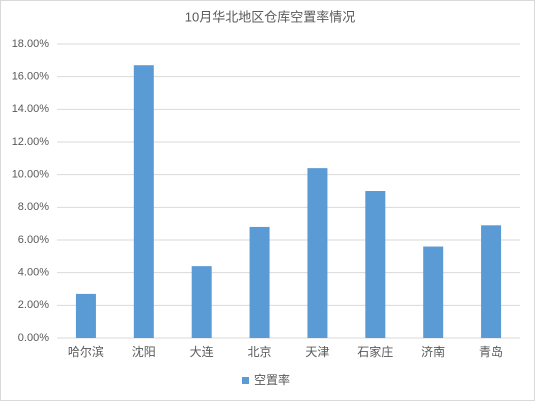  What do you see at coordinates (317, 352) in the screenshot?
I see `x-tick-label: 天津` at bounding box center [317, 352].